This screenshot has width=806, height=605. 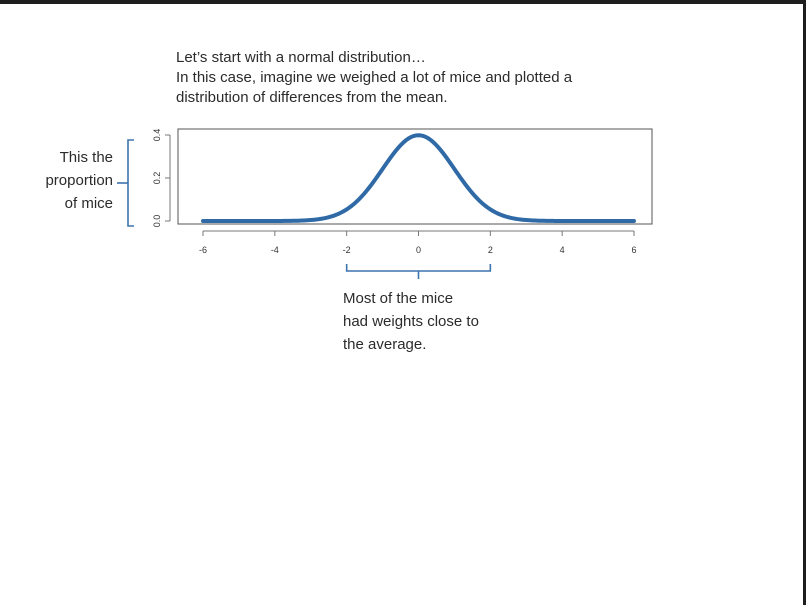 What do you see at coordinates (411, 321) in the screenshot?
I see `x-annotation-line-2: had weights close to` at bounding box center [411, 321].